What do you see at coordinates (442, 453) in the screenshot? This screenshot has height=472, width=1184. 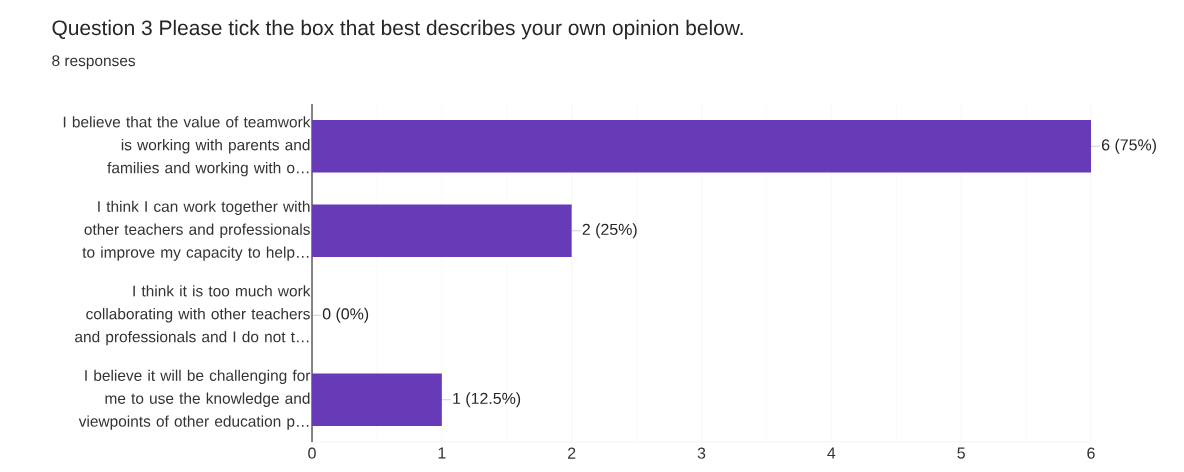 I see `x-tick-label: 1` at bounding box center [442, 453].